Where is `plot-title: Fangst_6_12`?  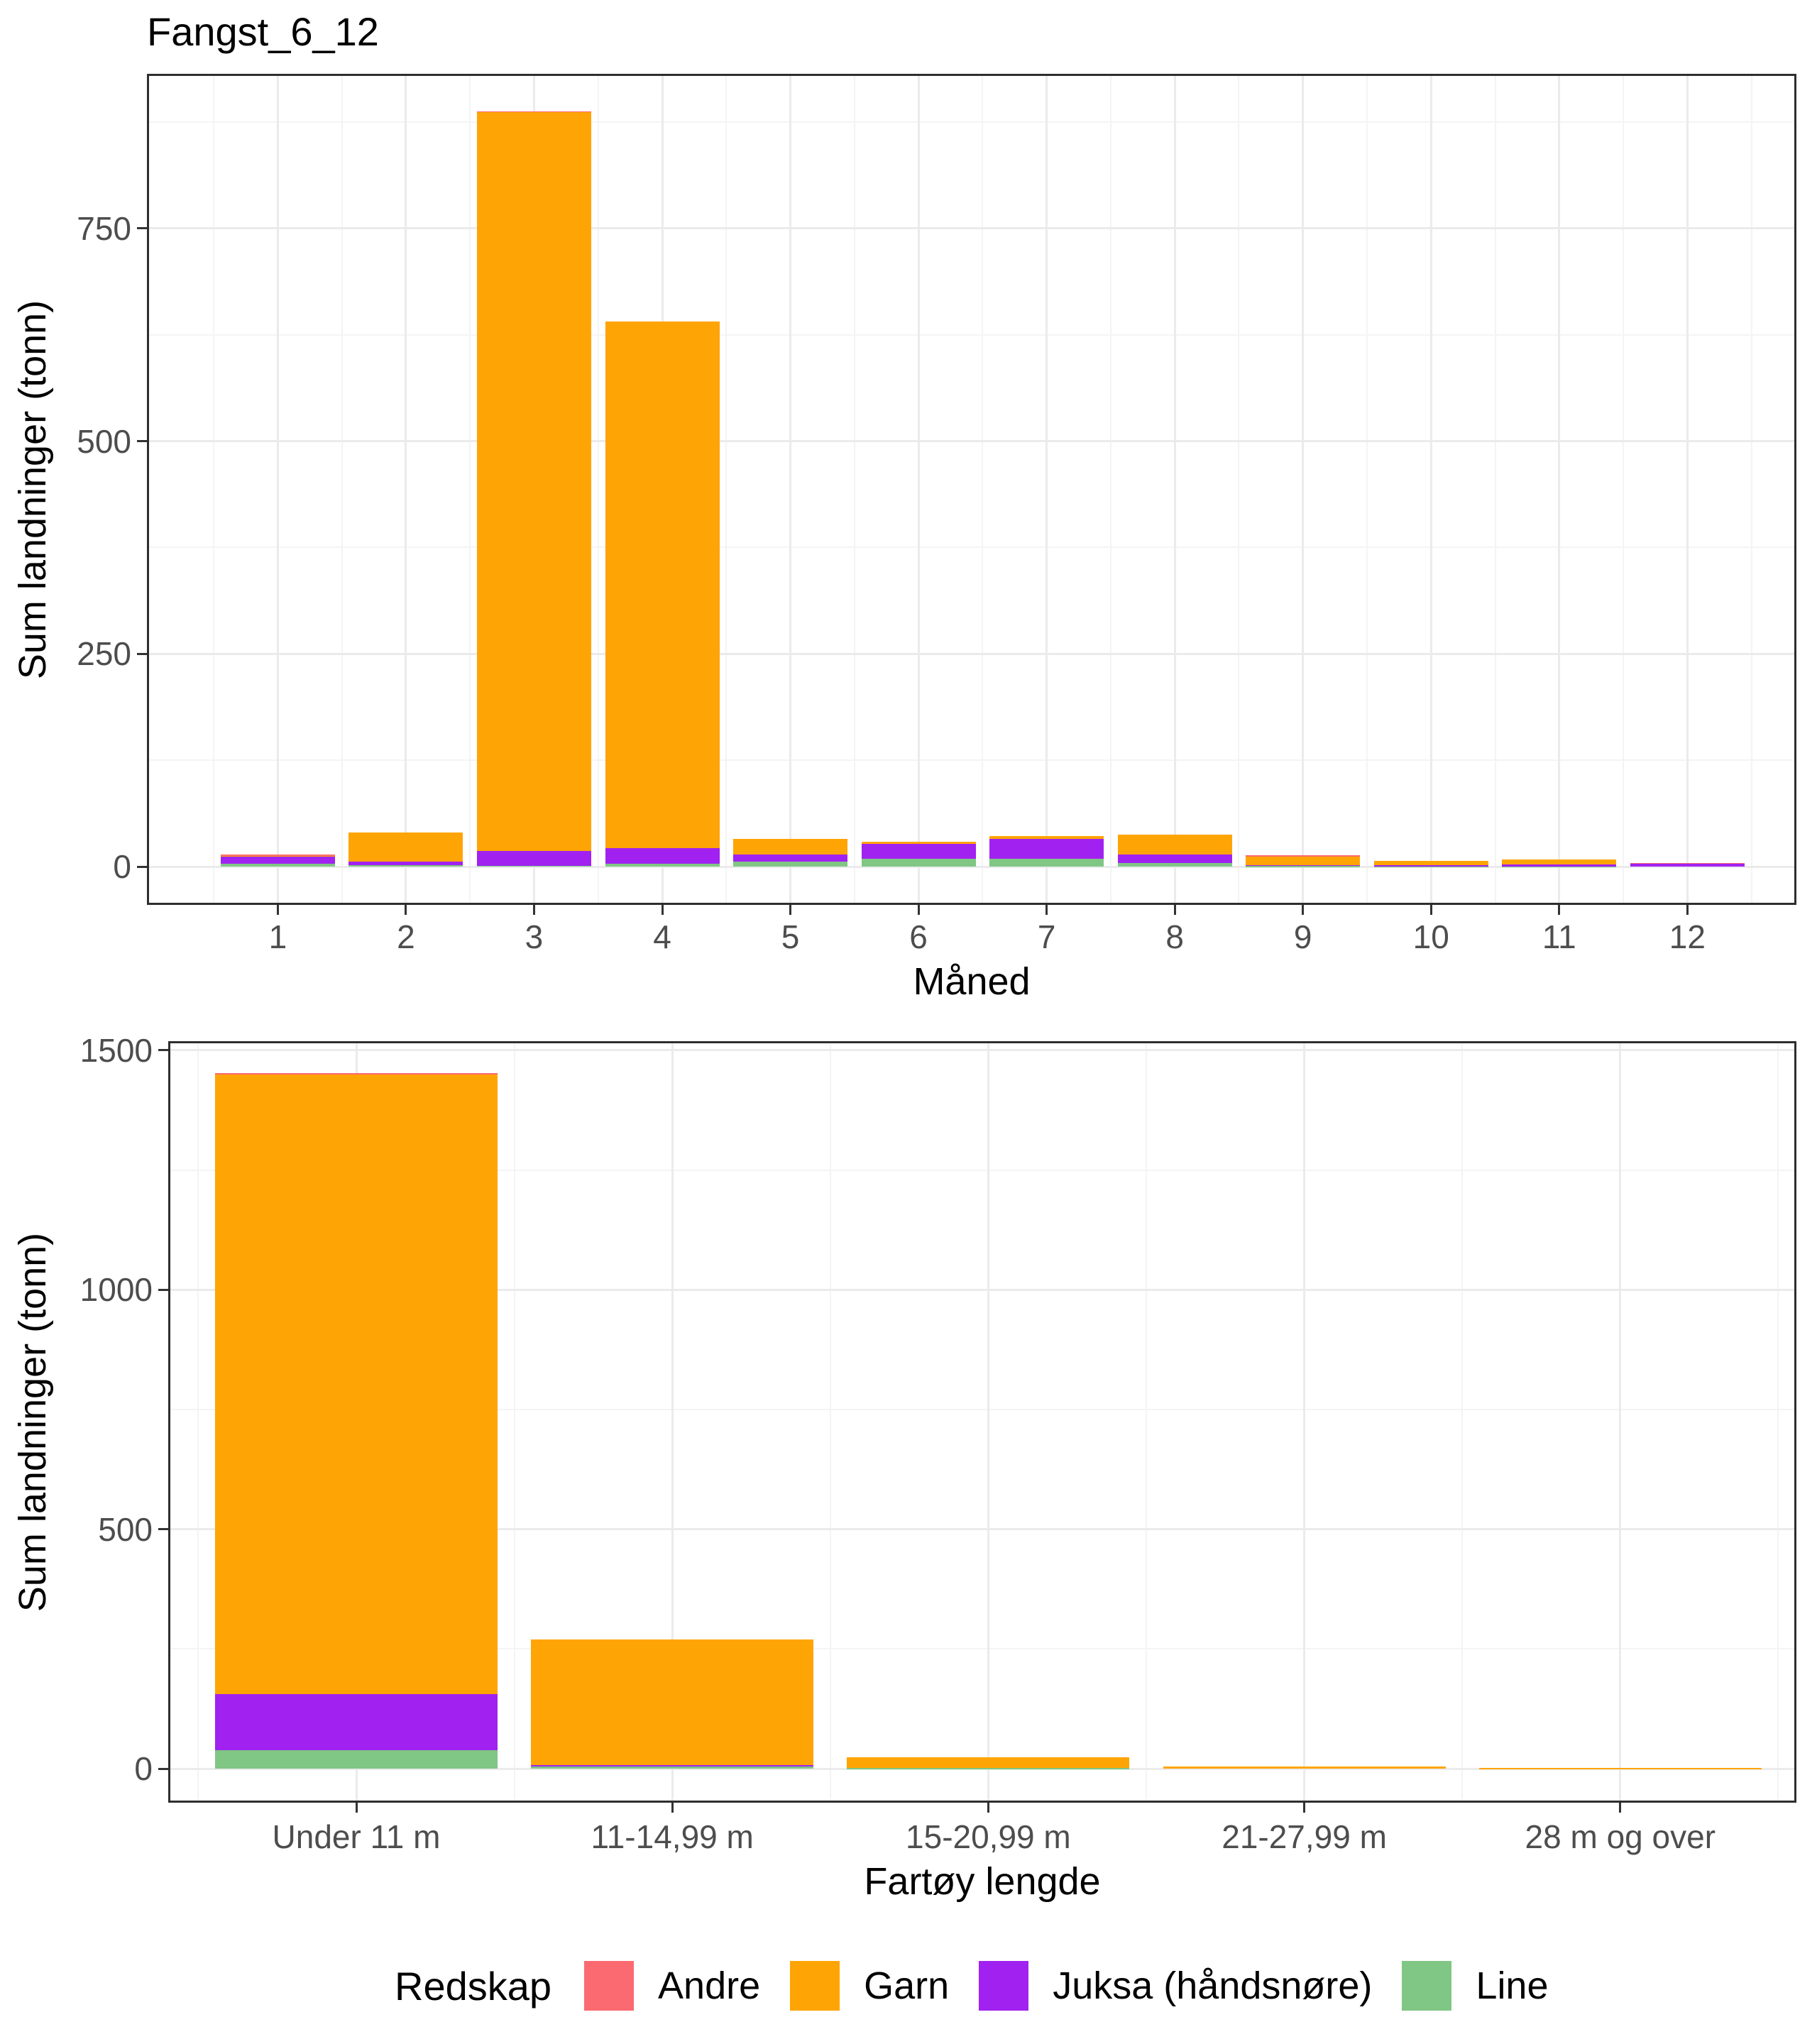 plot-title: Fangst_6_12 is located at coordinates (263, 31).